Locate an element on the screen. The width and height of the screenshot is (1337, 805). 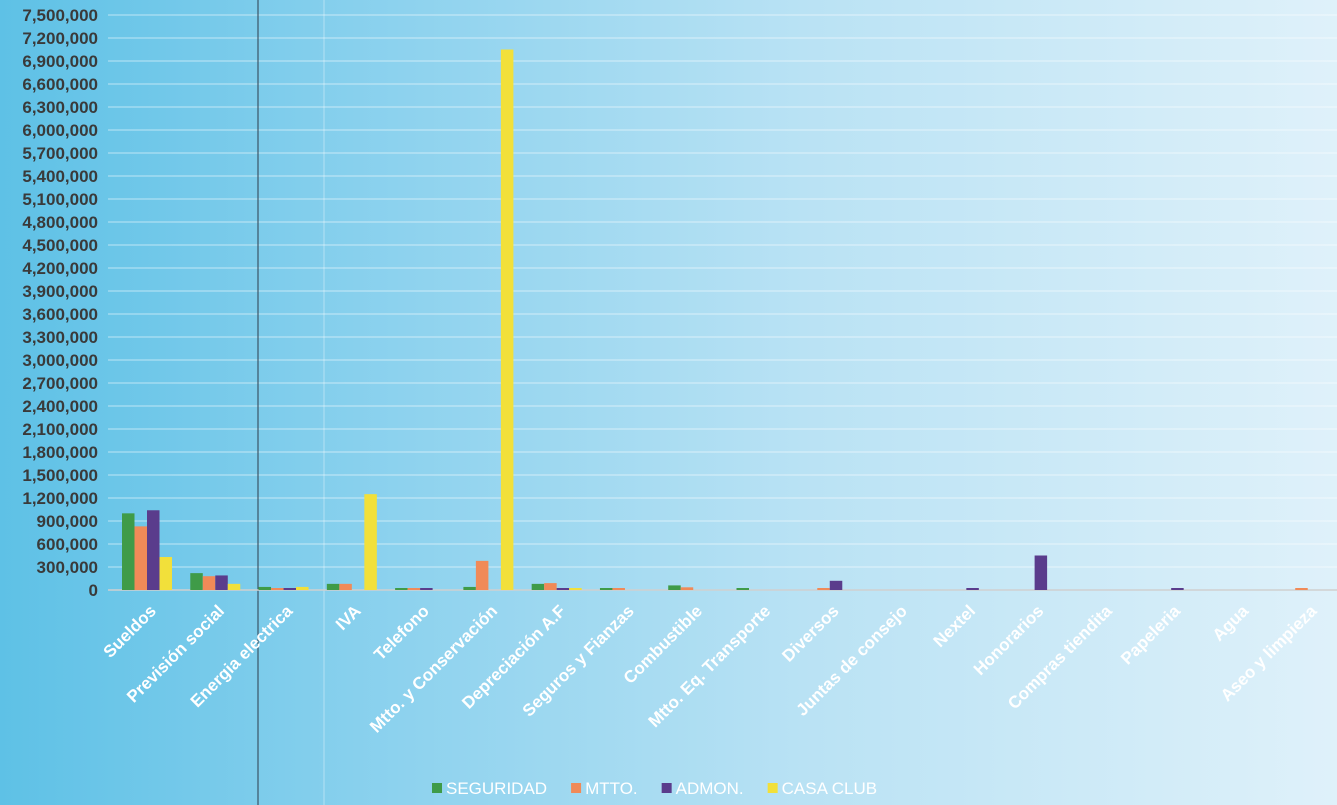
legend-label: CASA CLUB is located at coordinates (829, 788).